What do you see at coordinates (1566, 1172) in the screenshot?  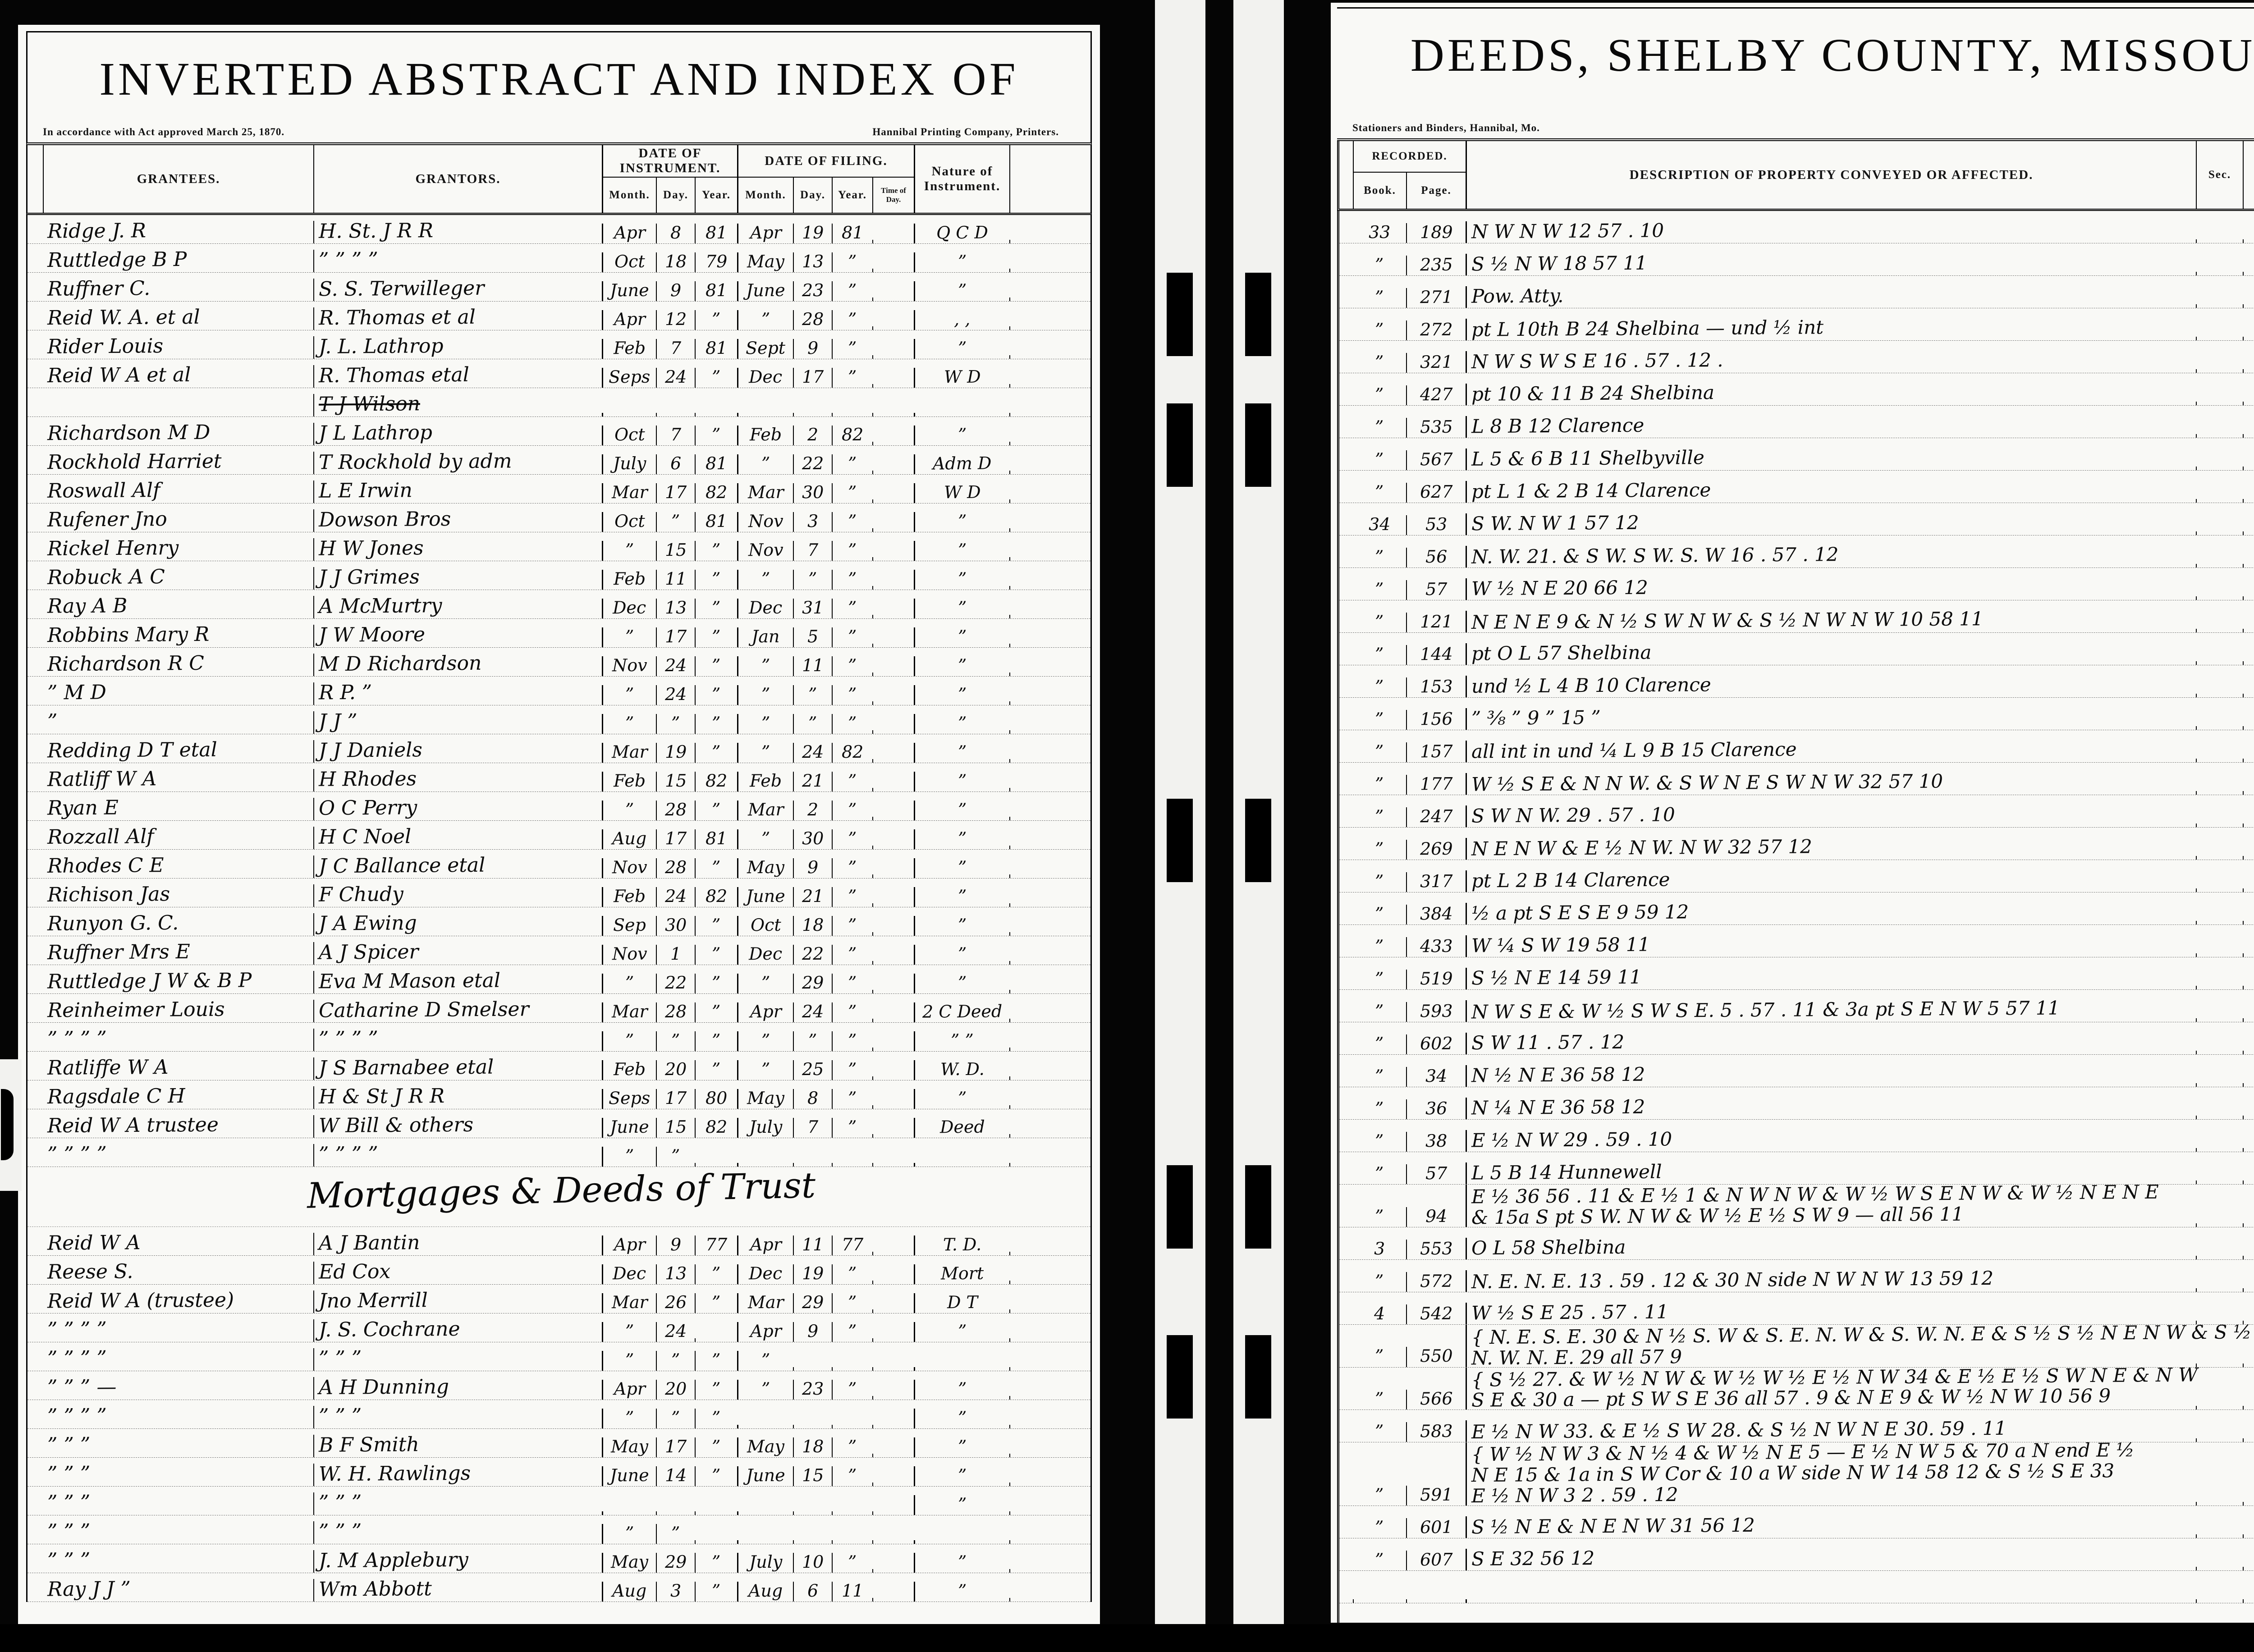 I see `description-line: L 5 B 14 Hunnewell` at bounding box center [1566, 1172].